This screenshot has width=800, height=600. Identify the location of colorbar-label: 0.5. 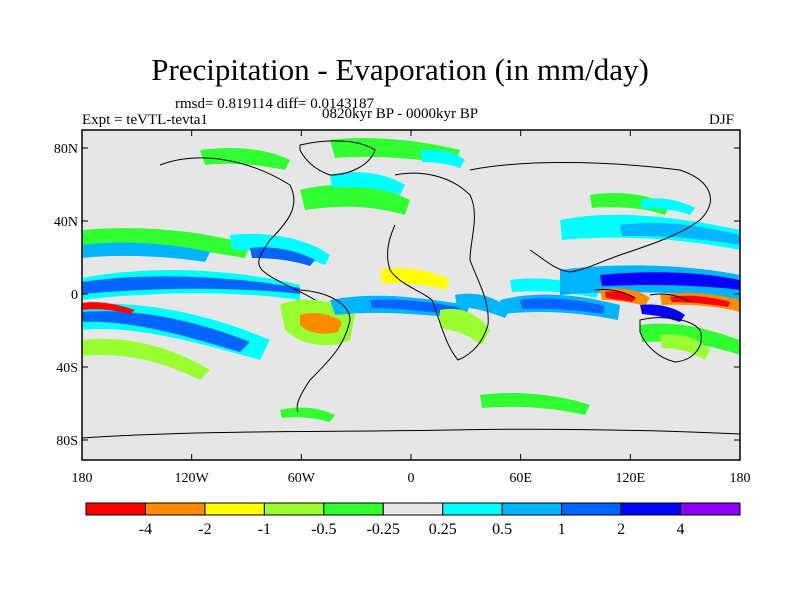
(502, 529).